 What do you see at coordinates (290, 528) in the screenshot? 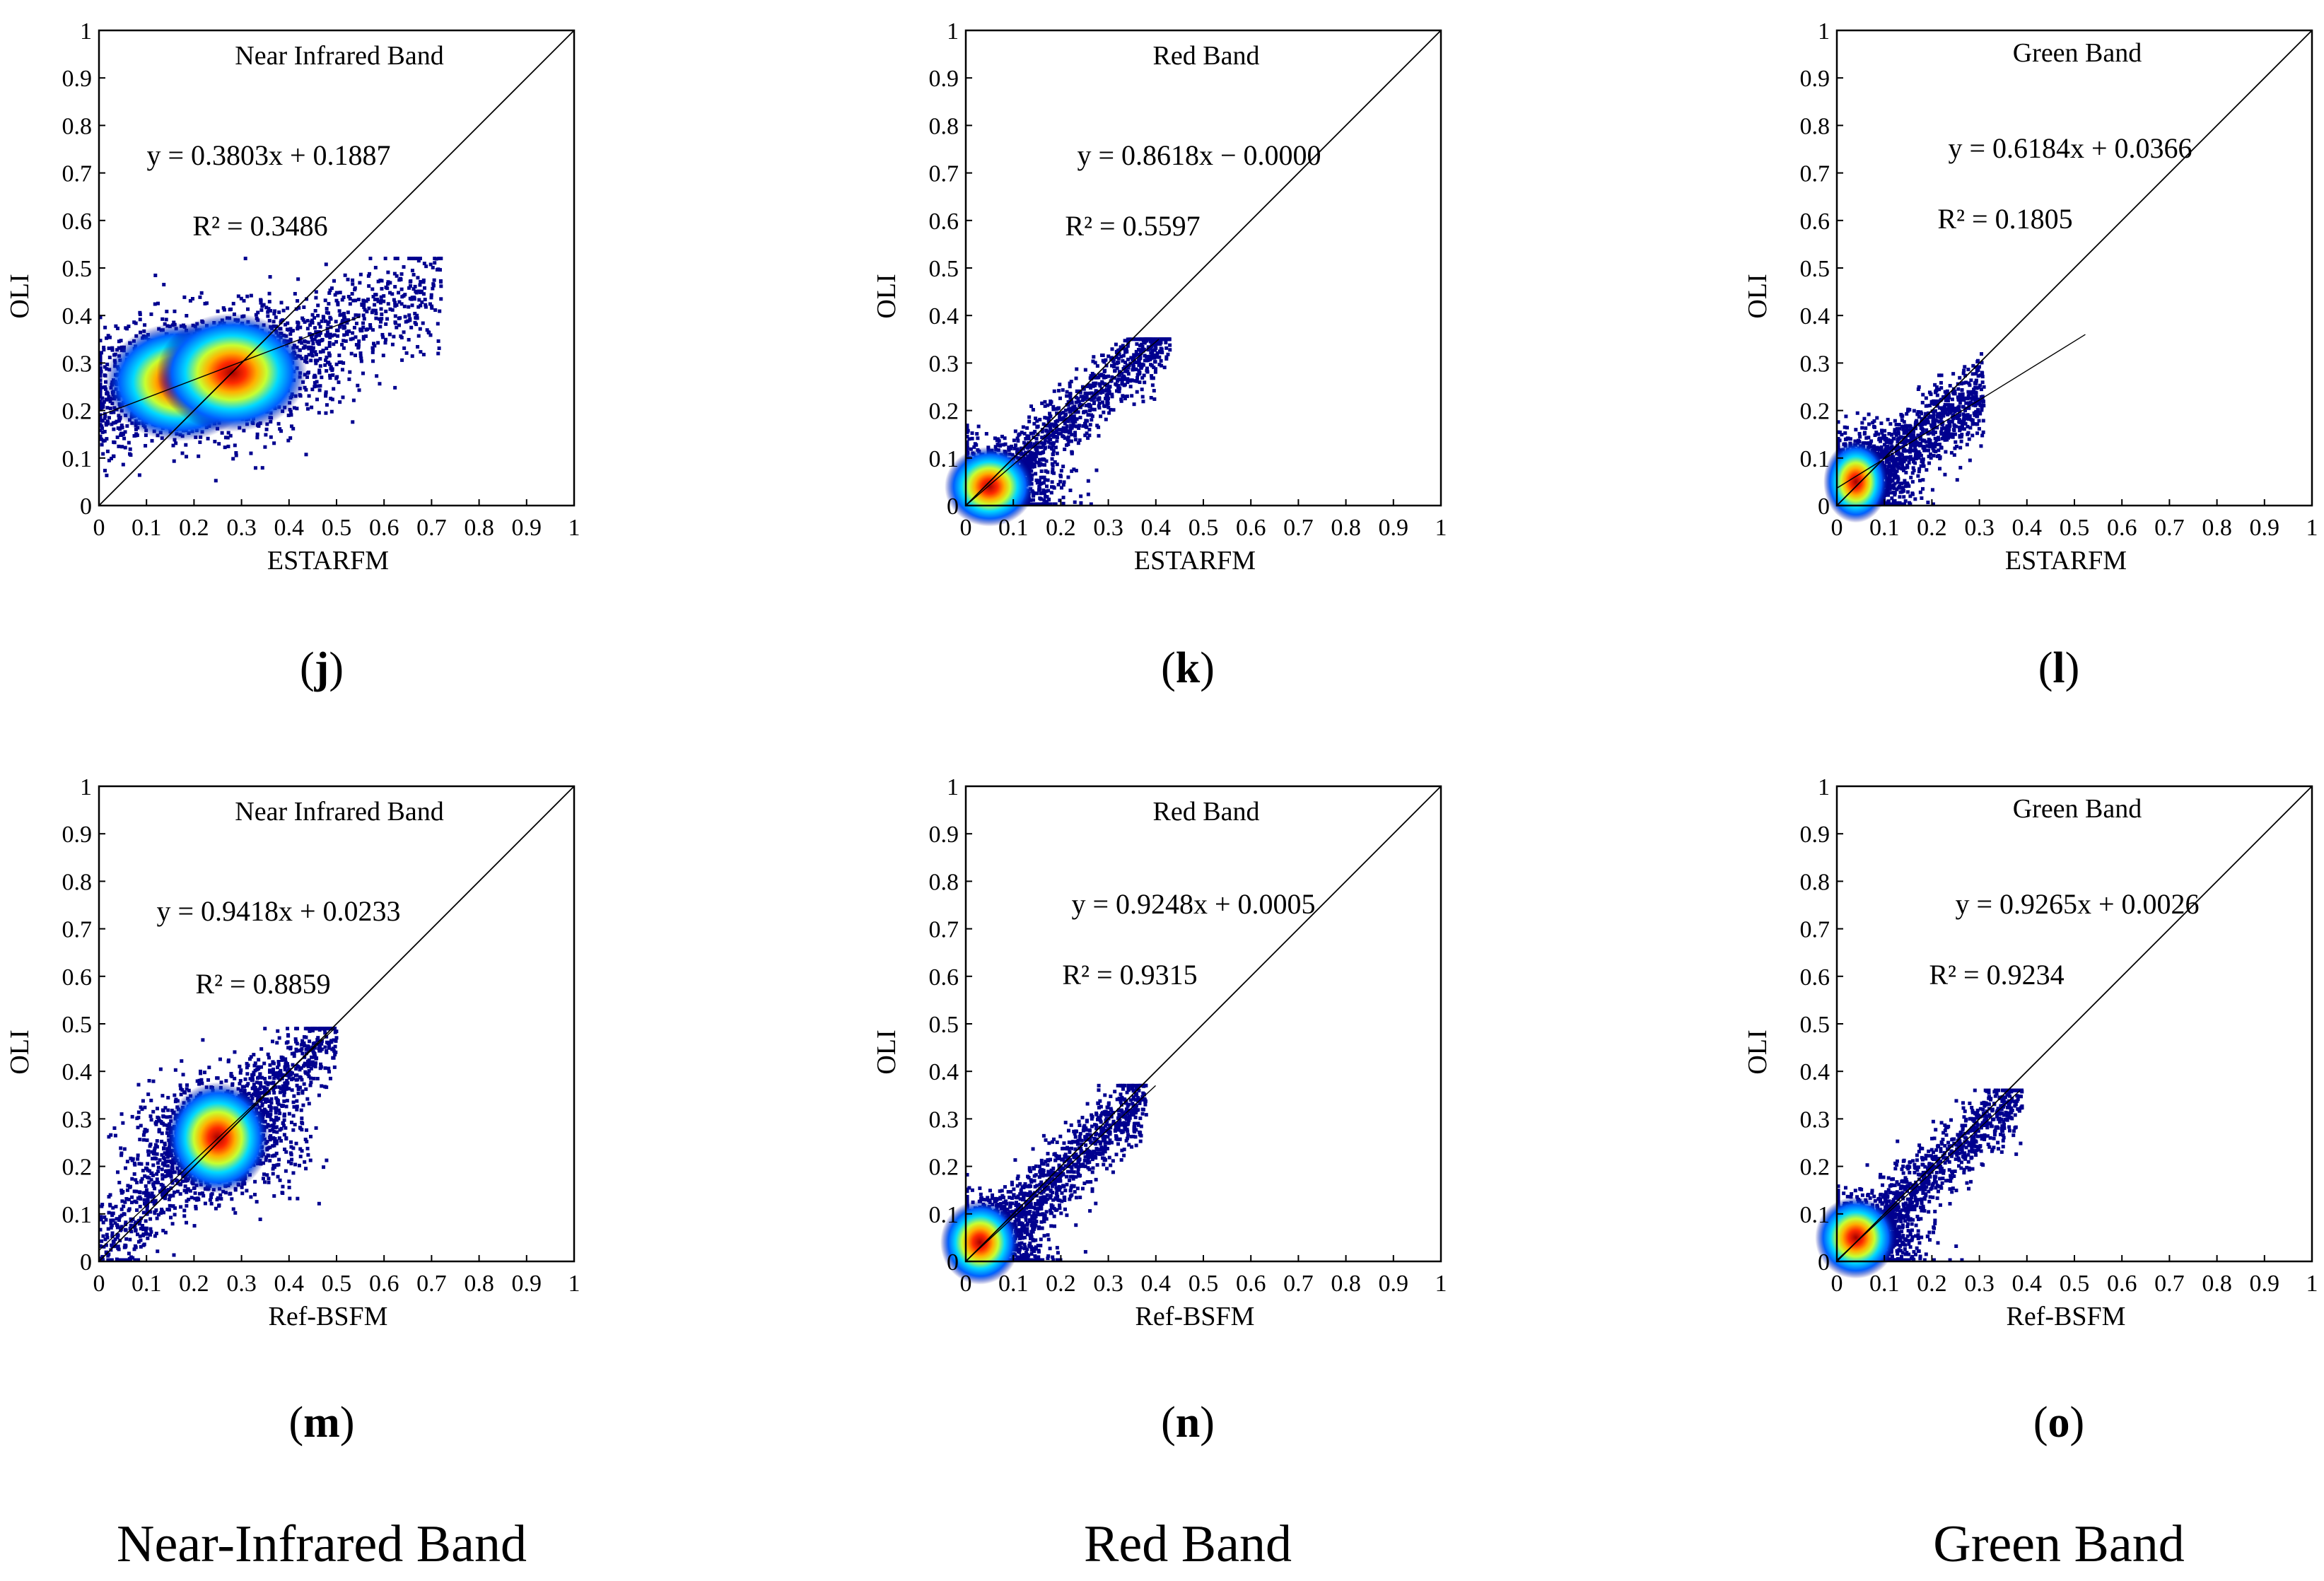
I see `x-tick-label: 0.4` at bounding box center [290, 528].